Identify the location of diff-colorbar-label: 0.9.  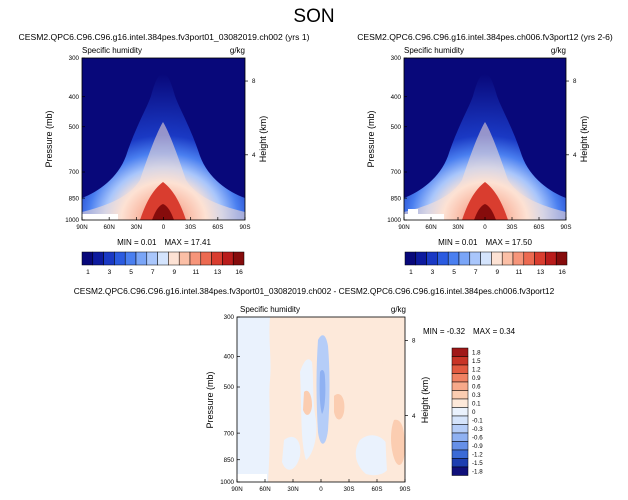
(476, 378).